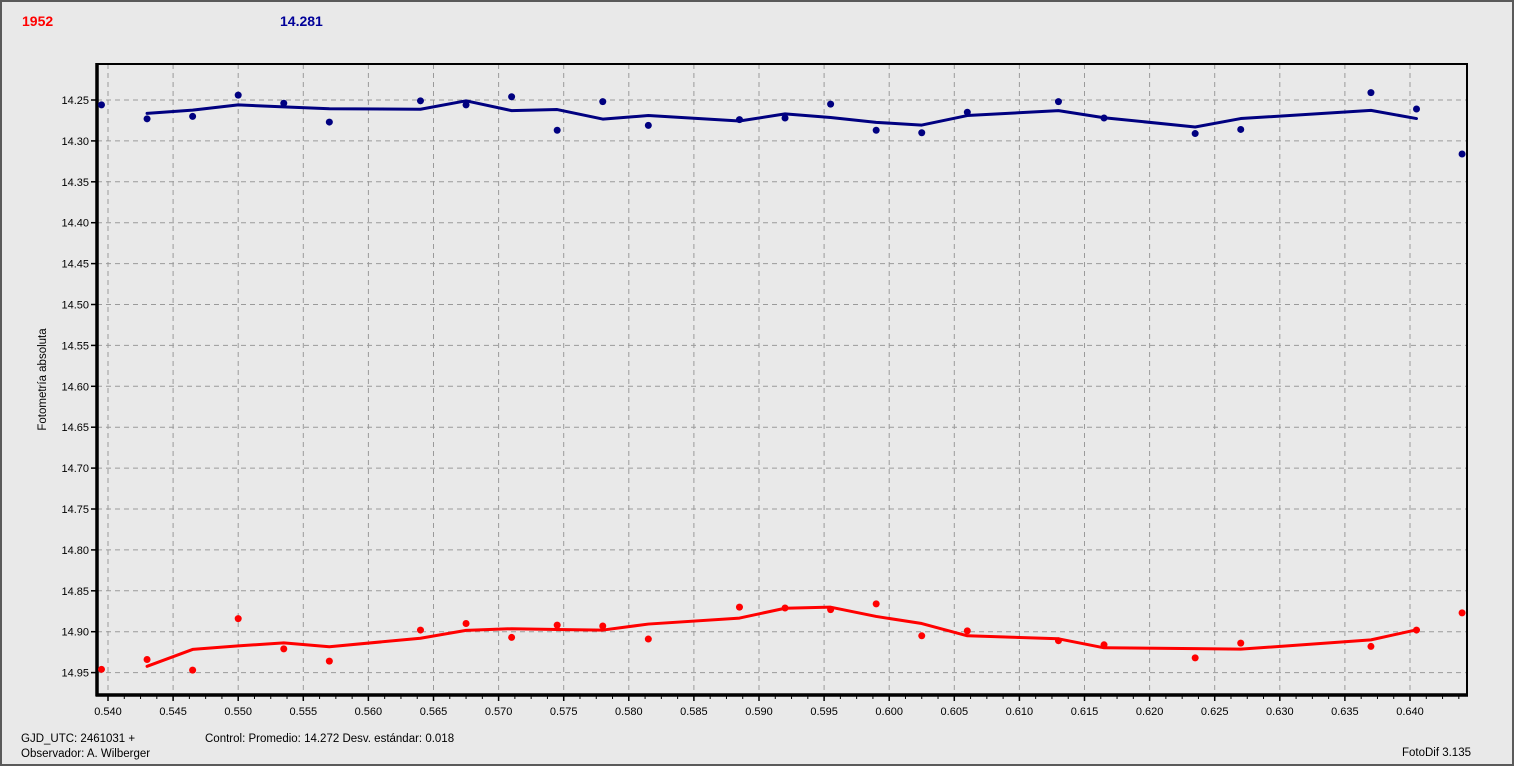 Image resolution: width=1514 pixels, height=766 pixels. I want to click on x-tick-label: 0.545, so click(173, 712).